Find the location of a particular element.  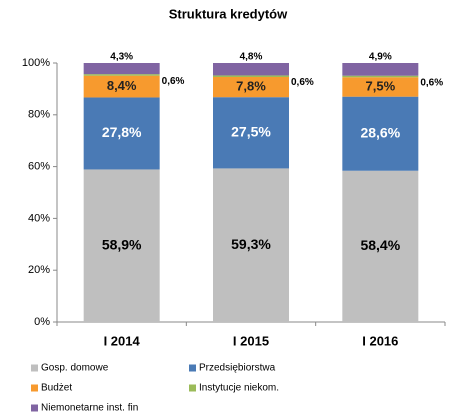

data-label: 27,8% is located at coordinates (122, 132).